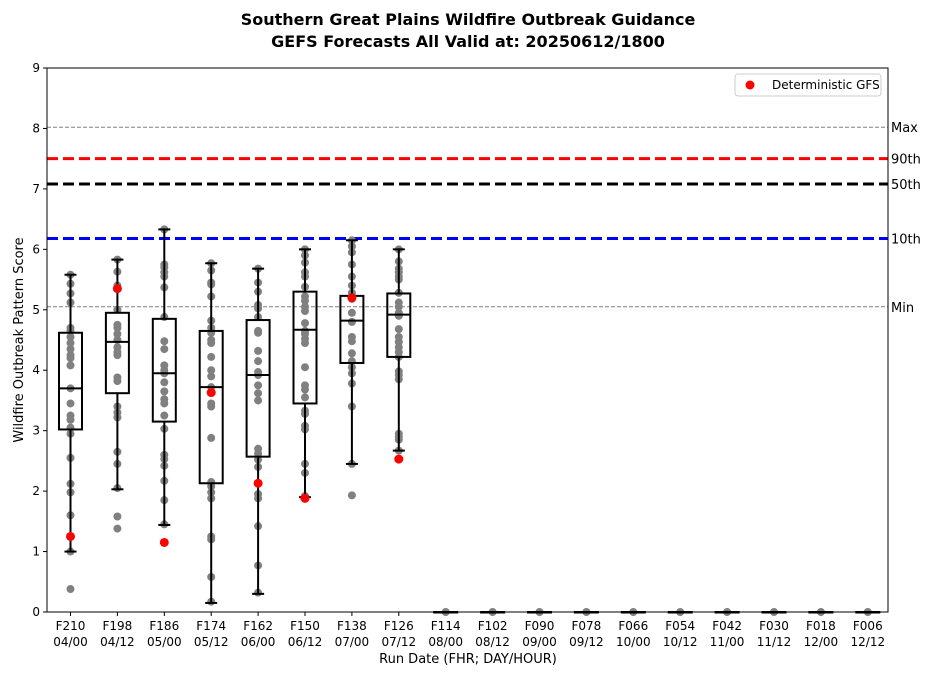 This screenshot has height=680, width=935. I want to click on x-axis-label: Run Date (FHR; DAY/HOUR), so click(468, 659).